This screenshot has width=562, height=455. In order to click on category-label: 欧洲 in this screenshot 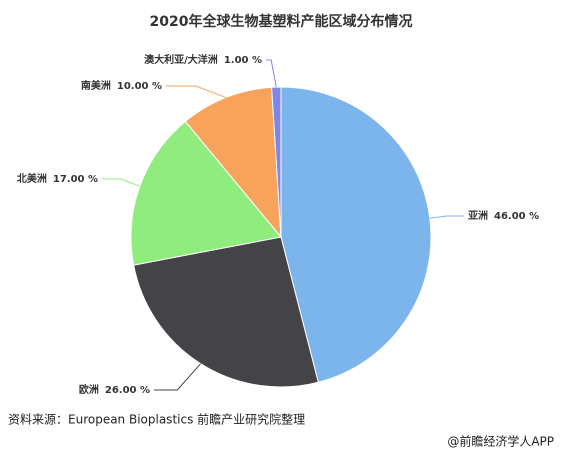, I will do `click(89, 389)`.